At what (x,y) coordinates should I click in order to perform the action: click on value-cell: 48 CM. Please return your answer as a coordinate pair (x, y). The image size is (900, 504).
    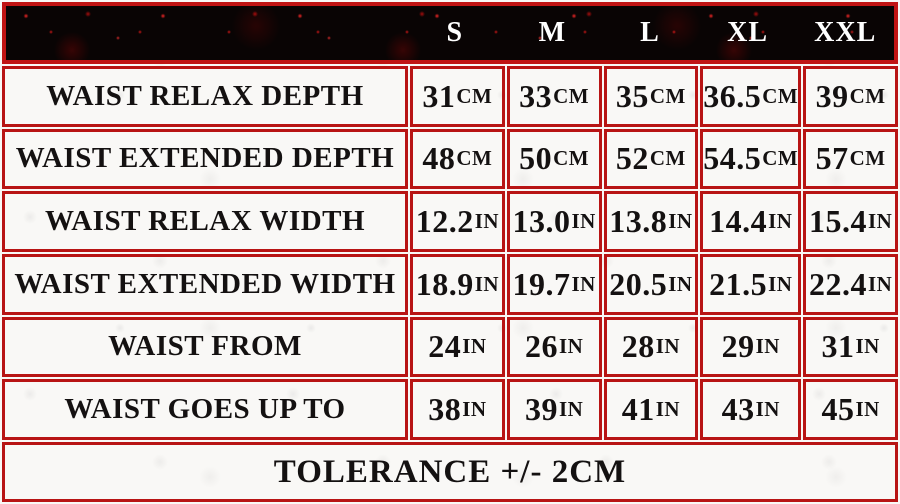
    Looking at the image, I should click on (457, 159).